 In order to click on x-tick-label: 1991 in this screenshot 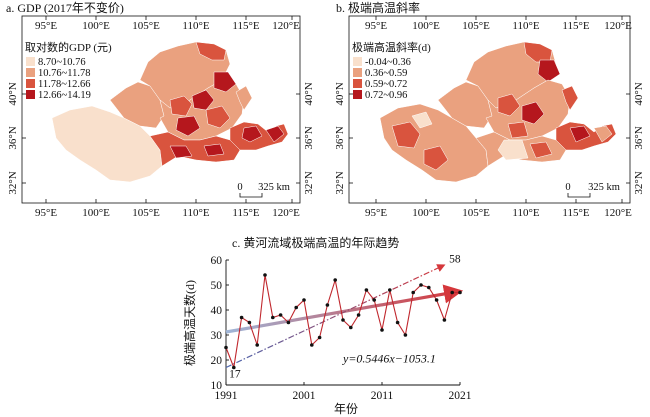, I will do `click(226, 396)`.